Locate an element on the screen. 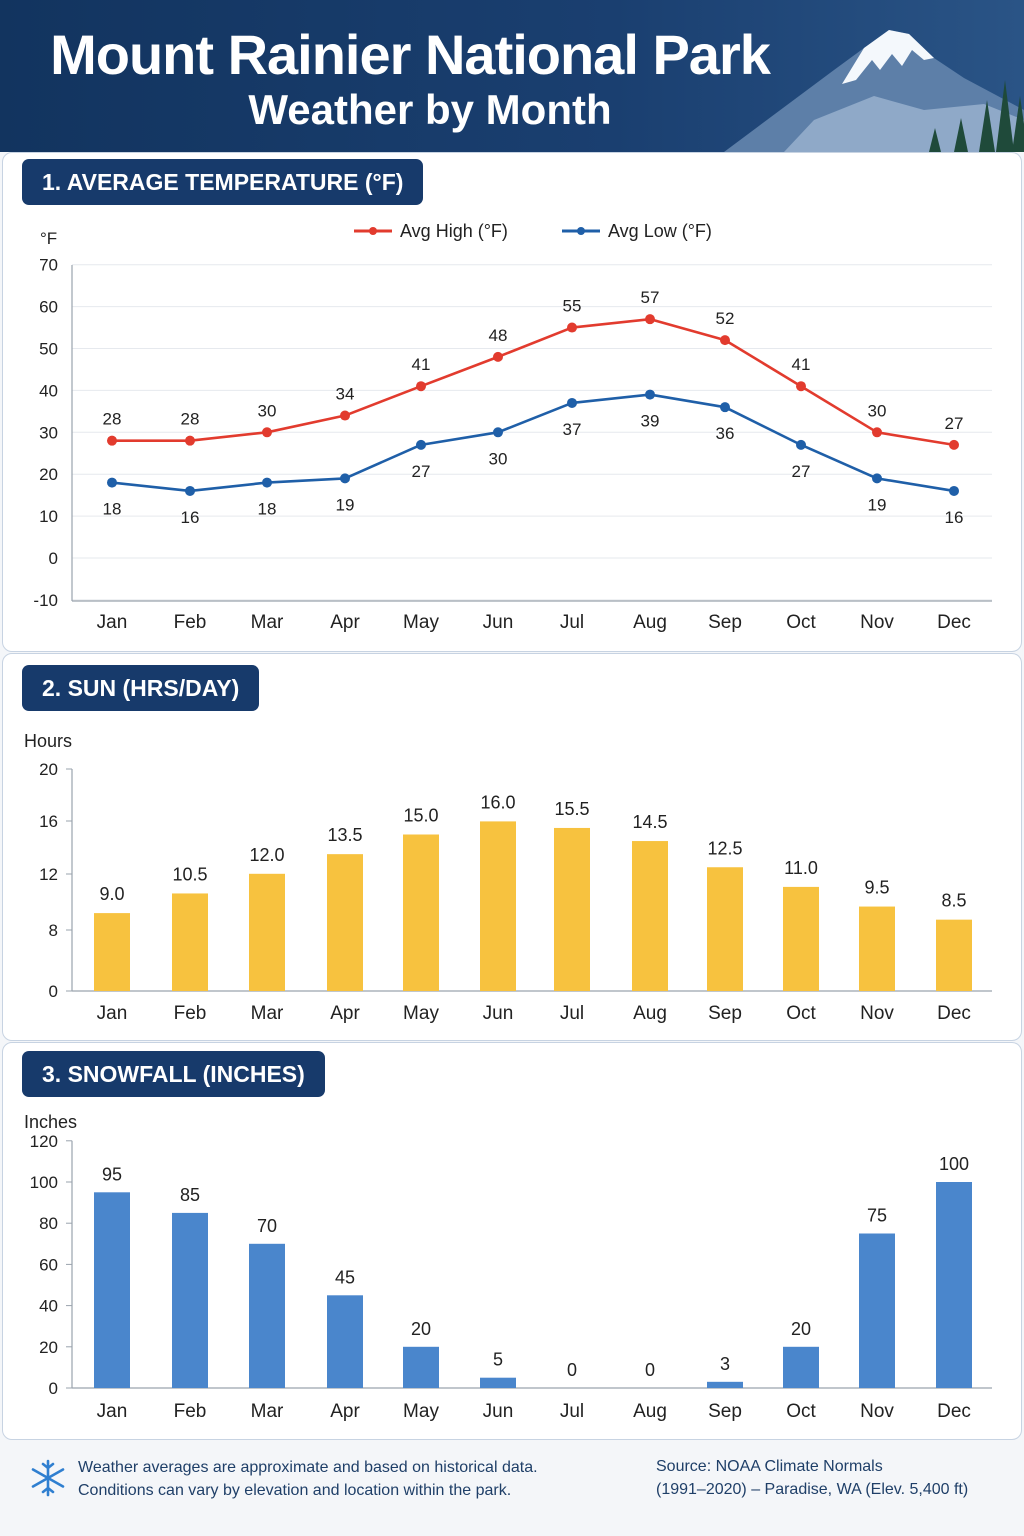 Image resolution: width=1024 pixels, height=1536 pixels. temp-x-tick-label: Oct is located at coordinates (801, 622).